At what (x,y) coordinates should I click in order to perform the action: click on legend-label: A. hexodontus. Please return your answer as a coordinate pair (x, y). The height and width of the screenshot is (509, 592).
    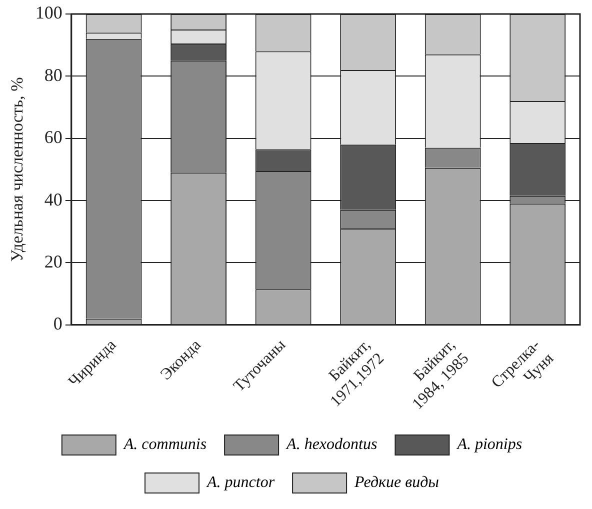
    Looking at the image, I should click on (332, 445).